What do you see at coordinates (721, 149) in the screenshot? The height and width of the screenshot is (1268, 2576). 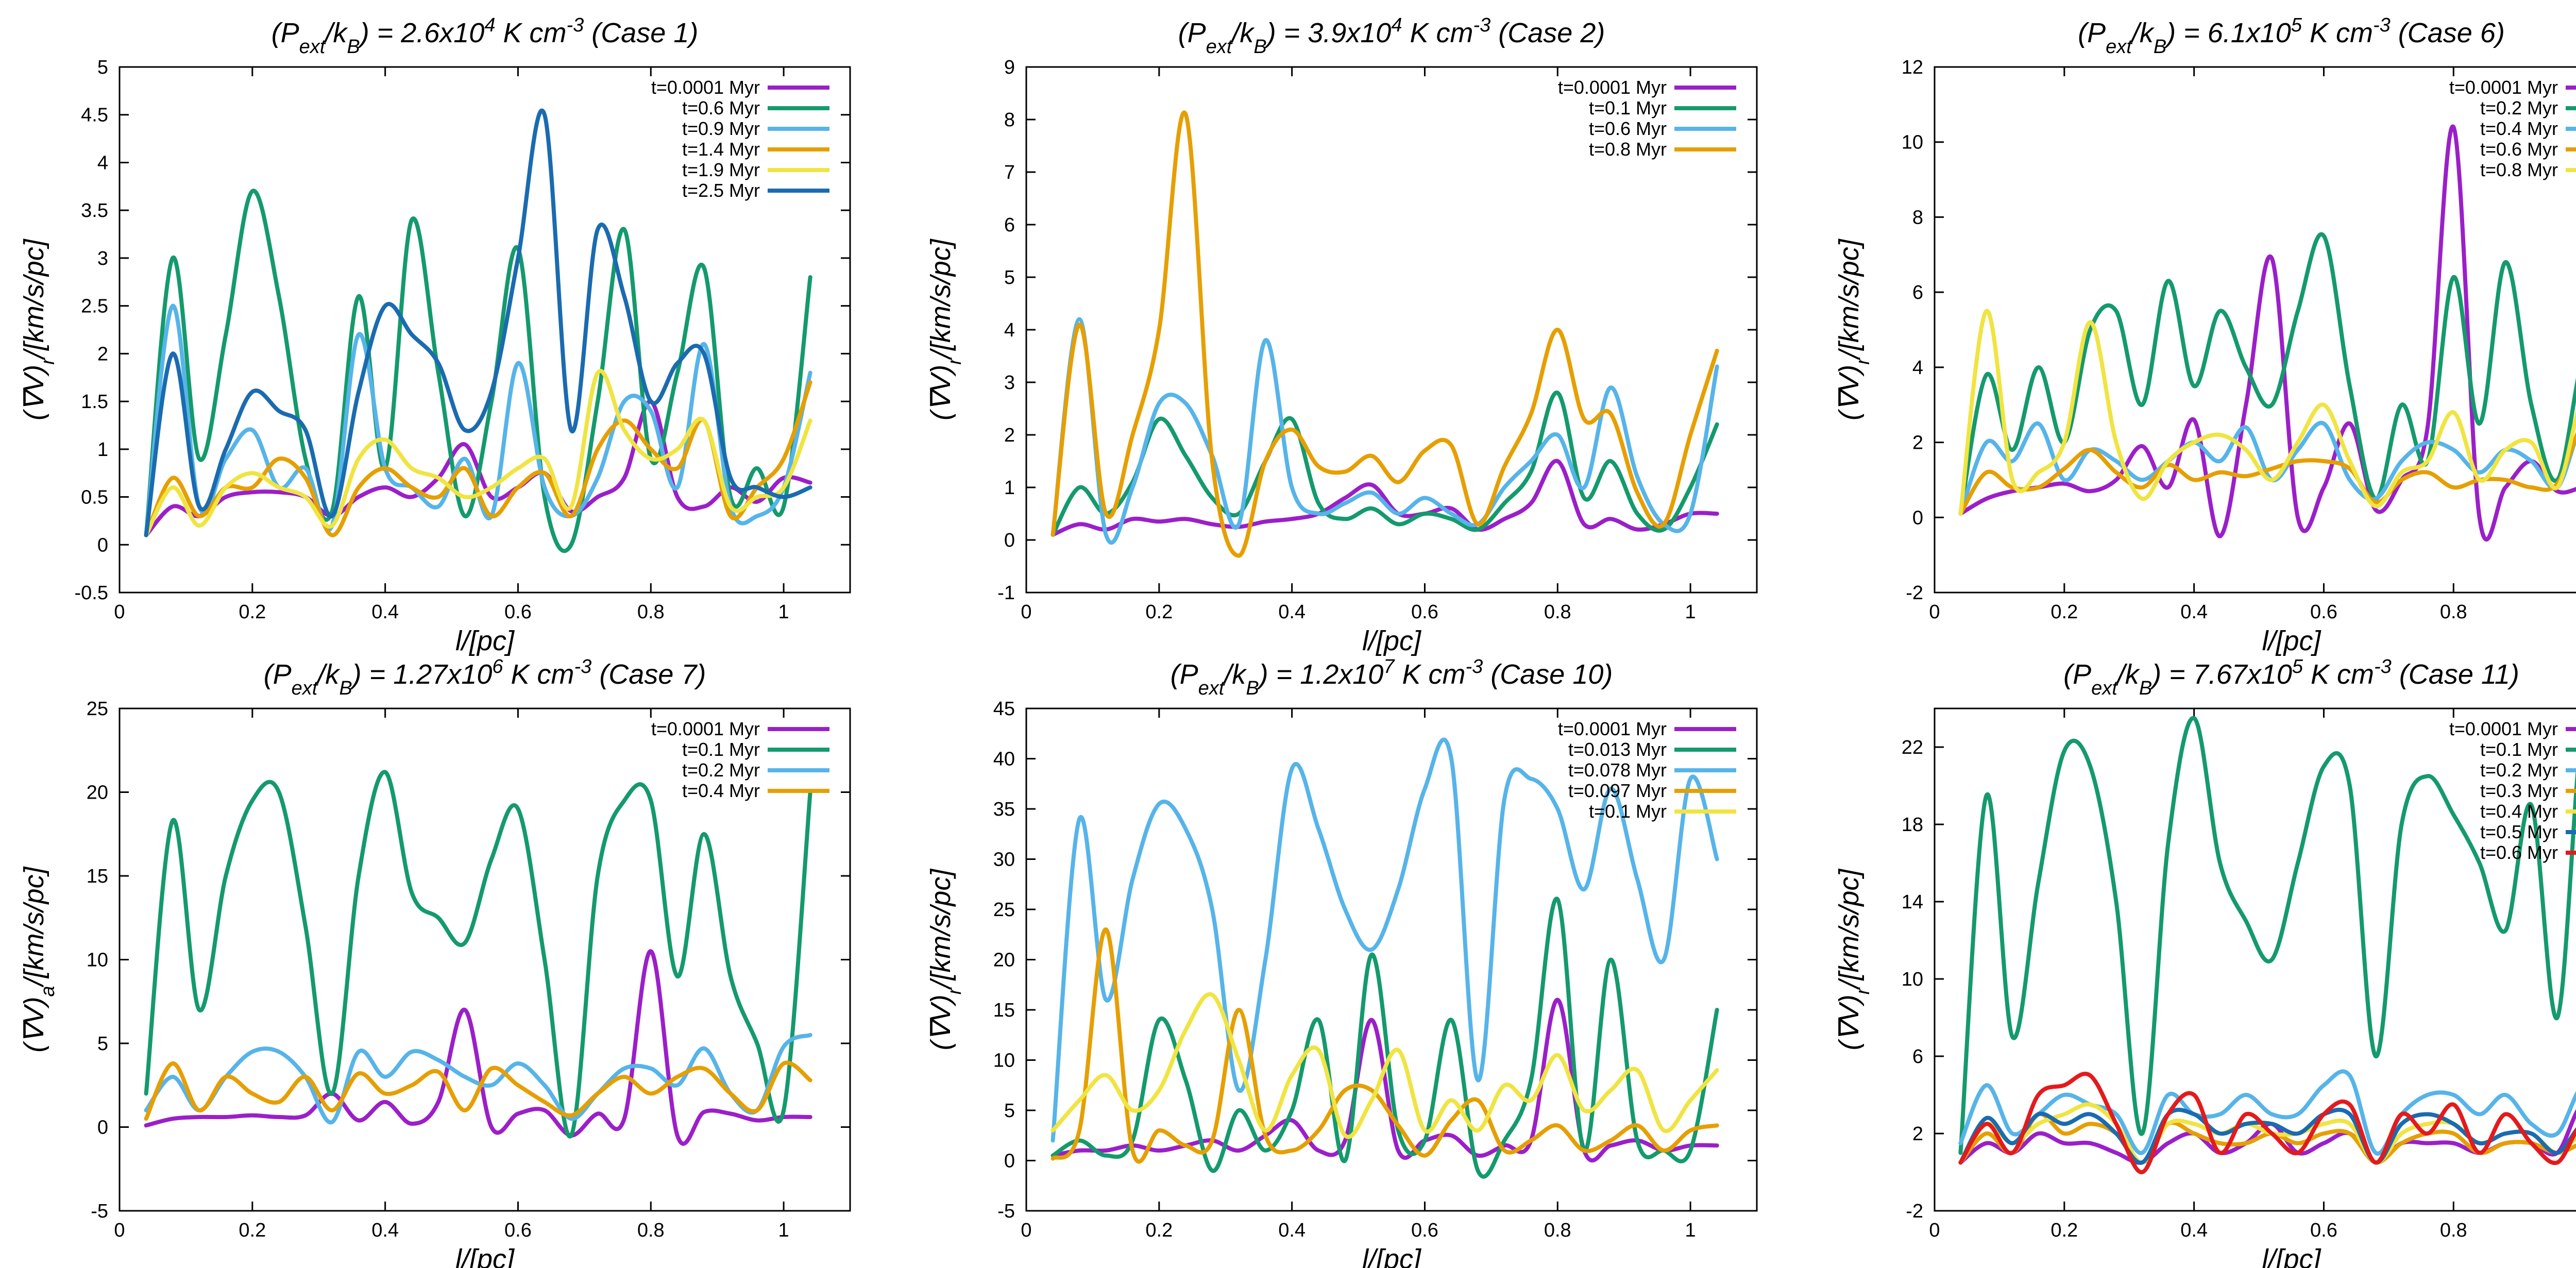 I see `legend-label: t=1.4 Myr` at bounding box center [721, 149].